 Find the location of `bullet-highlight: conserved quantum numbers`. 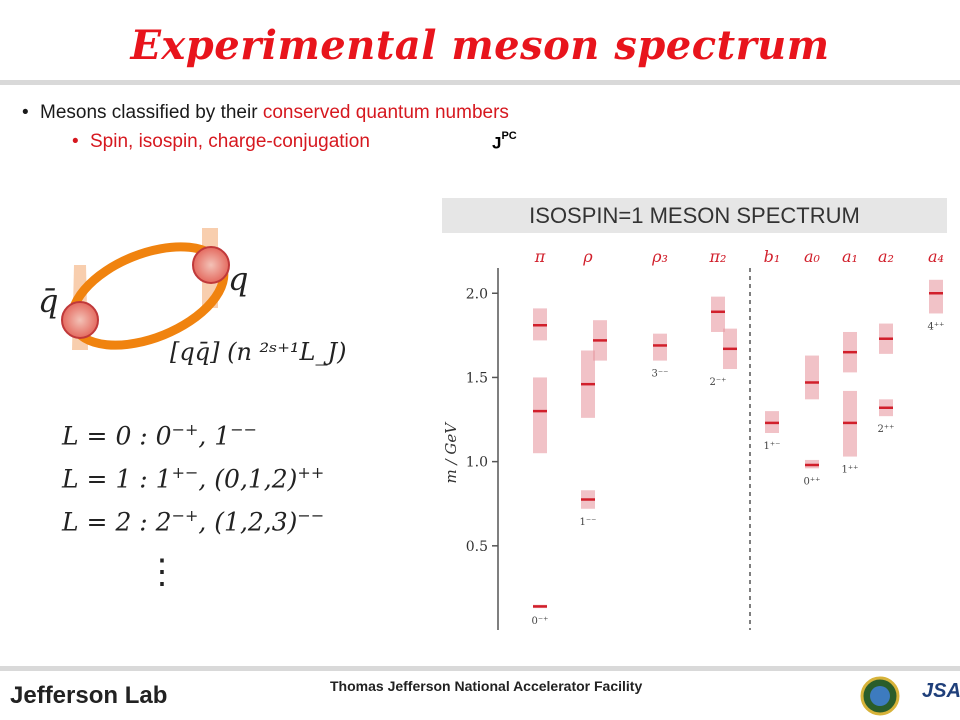

bullet-highlight: conserved quantum numbers is located at coordinates (385, 112).